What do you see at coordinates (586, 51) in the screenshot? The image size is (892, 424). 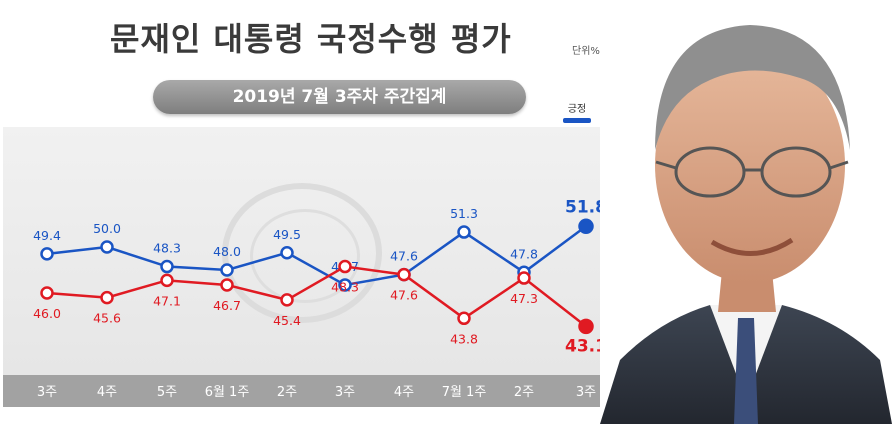 I see `unit-label: 단위%` at bounding box center [586, 51].